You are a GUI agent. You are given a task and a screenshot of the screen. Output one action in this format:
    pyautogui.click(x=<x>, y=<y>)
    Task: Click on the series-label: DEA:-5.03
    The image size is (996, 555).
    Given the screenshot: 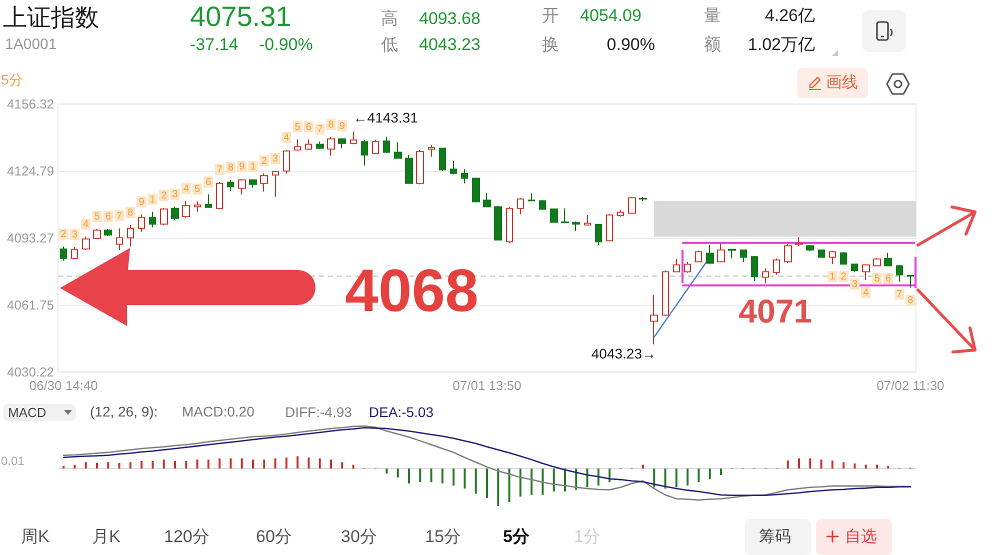 What is the action you would take?
    pyautogui.click(x=401, y=412)
    